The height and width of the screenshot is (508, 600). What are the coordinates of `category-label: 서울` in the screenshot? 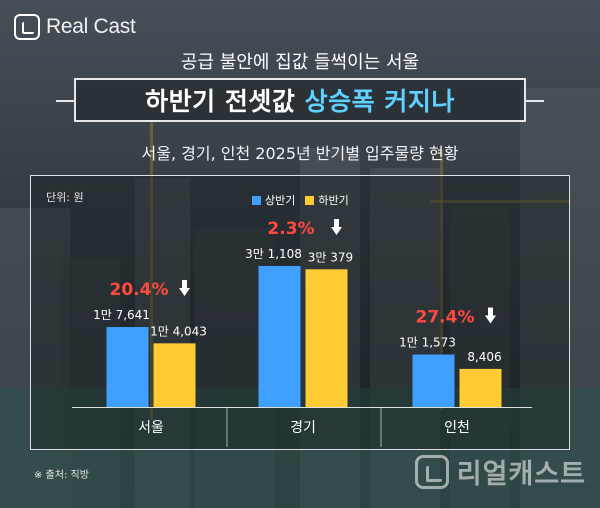 It's located at (151, 428).